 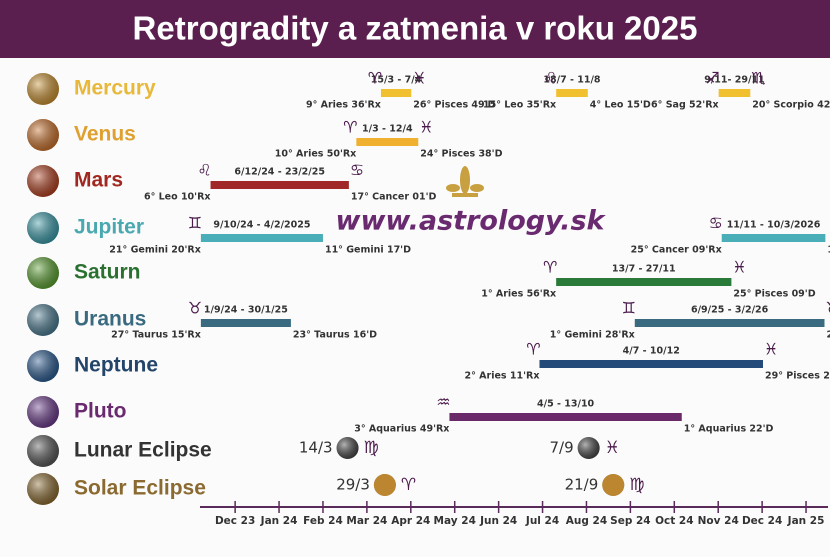 I want to click on header, so click(x=415, y=29).